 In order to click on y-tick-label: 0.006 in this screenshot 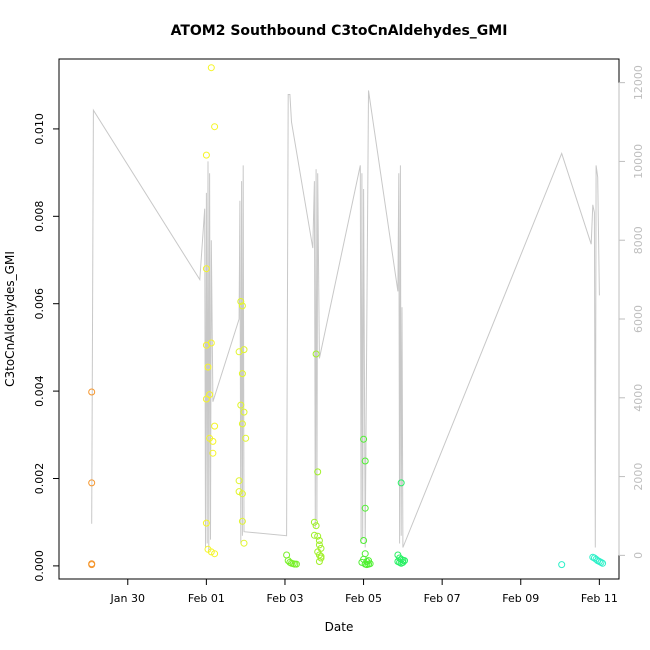, I will do `click(39, 304)`.